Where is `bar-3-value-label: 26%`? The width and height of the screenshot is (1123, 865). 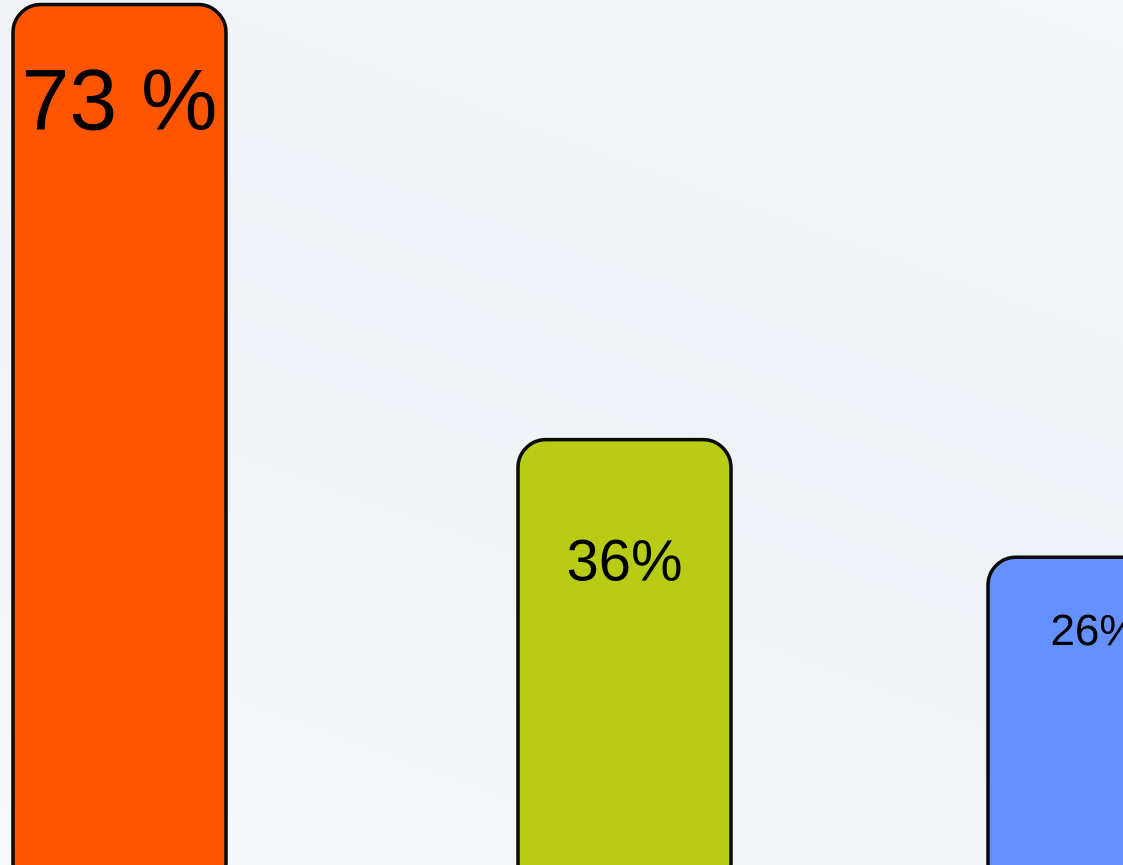
bar-3-value-label: 26% is located at coordinates (1086, 630).